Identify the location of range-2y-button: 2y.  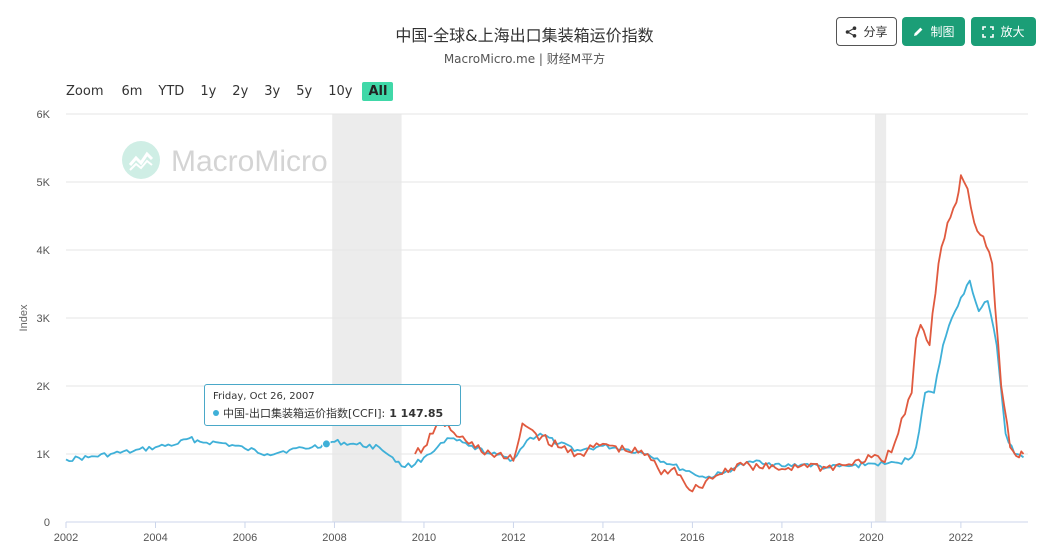
(240, 91).